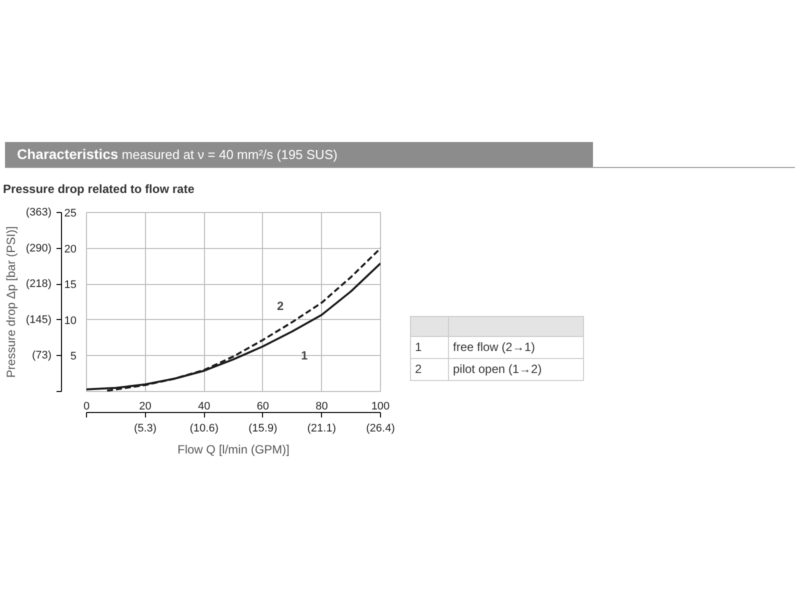 The image size is (800, 600). I want to click on x-axis-title: Flow Q [l/min (GPM)], so click(234, 449).